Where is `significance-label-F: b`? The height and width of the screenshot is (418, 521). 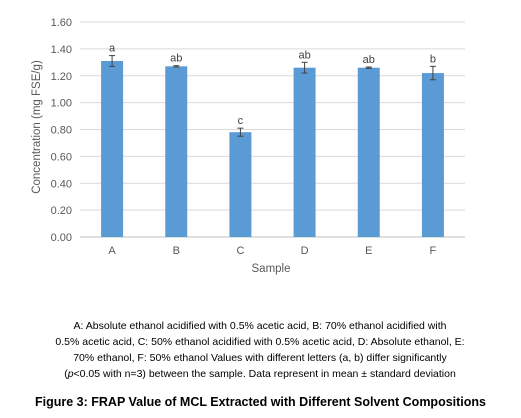 significance-label-F: b is located at coordinates (433, 59).